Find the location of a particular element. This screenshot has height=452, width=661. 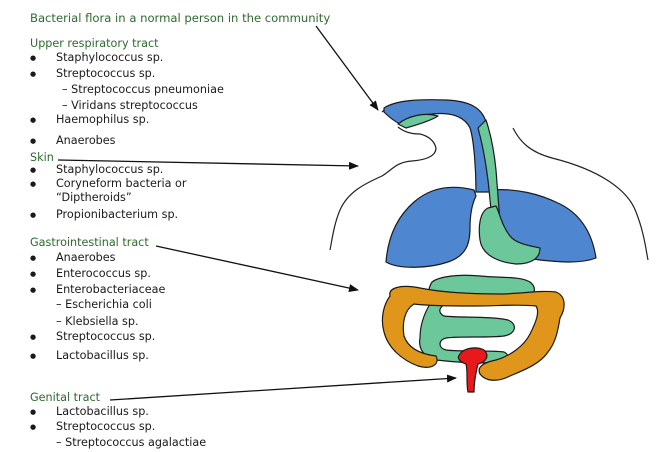

upper-item: Haemophilus sp. is located at coordinates (89, 120).